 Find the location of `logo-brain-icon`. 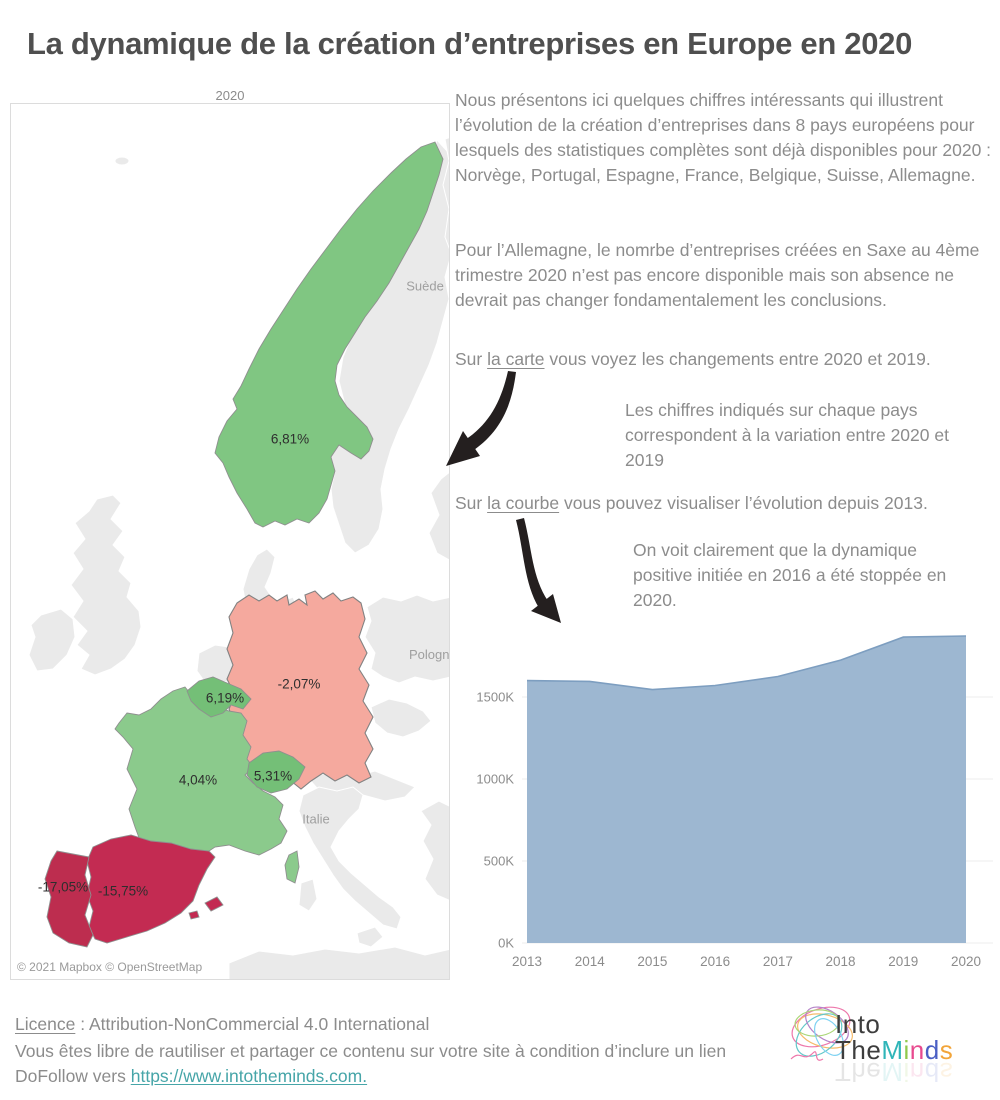

logo-brain-icon is located at coordinates (821, 1033).